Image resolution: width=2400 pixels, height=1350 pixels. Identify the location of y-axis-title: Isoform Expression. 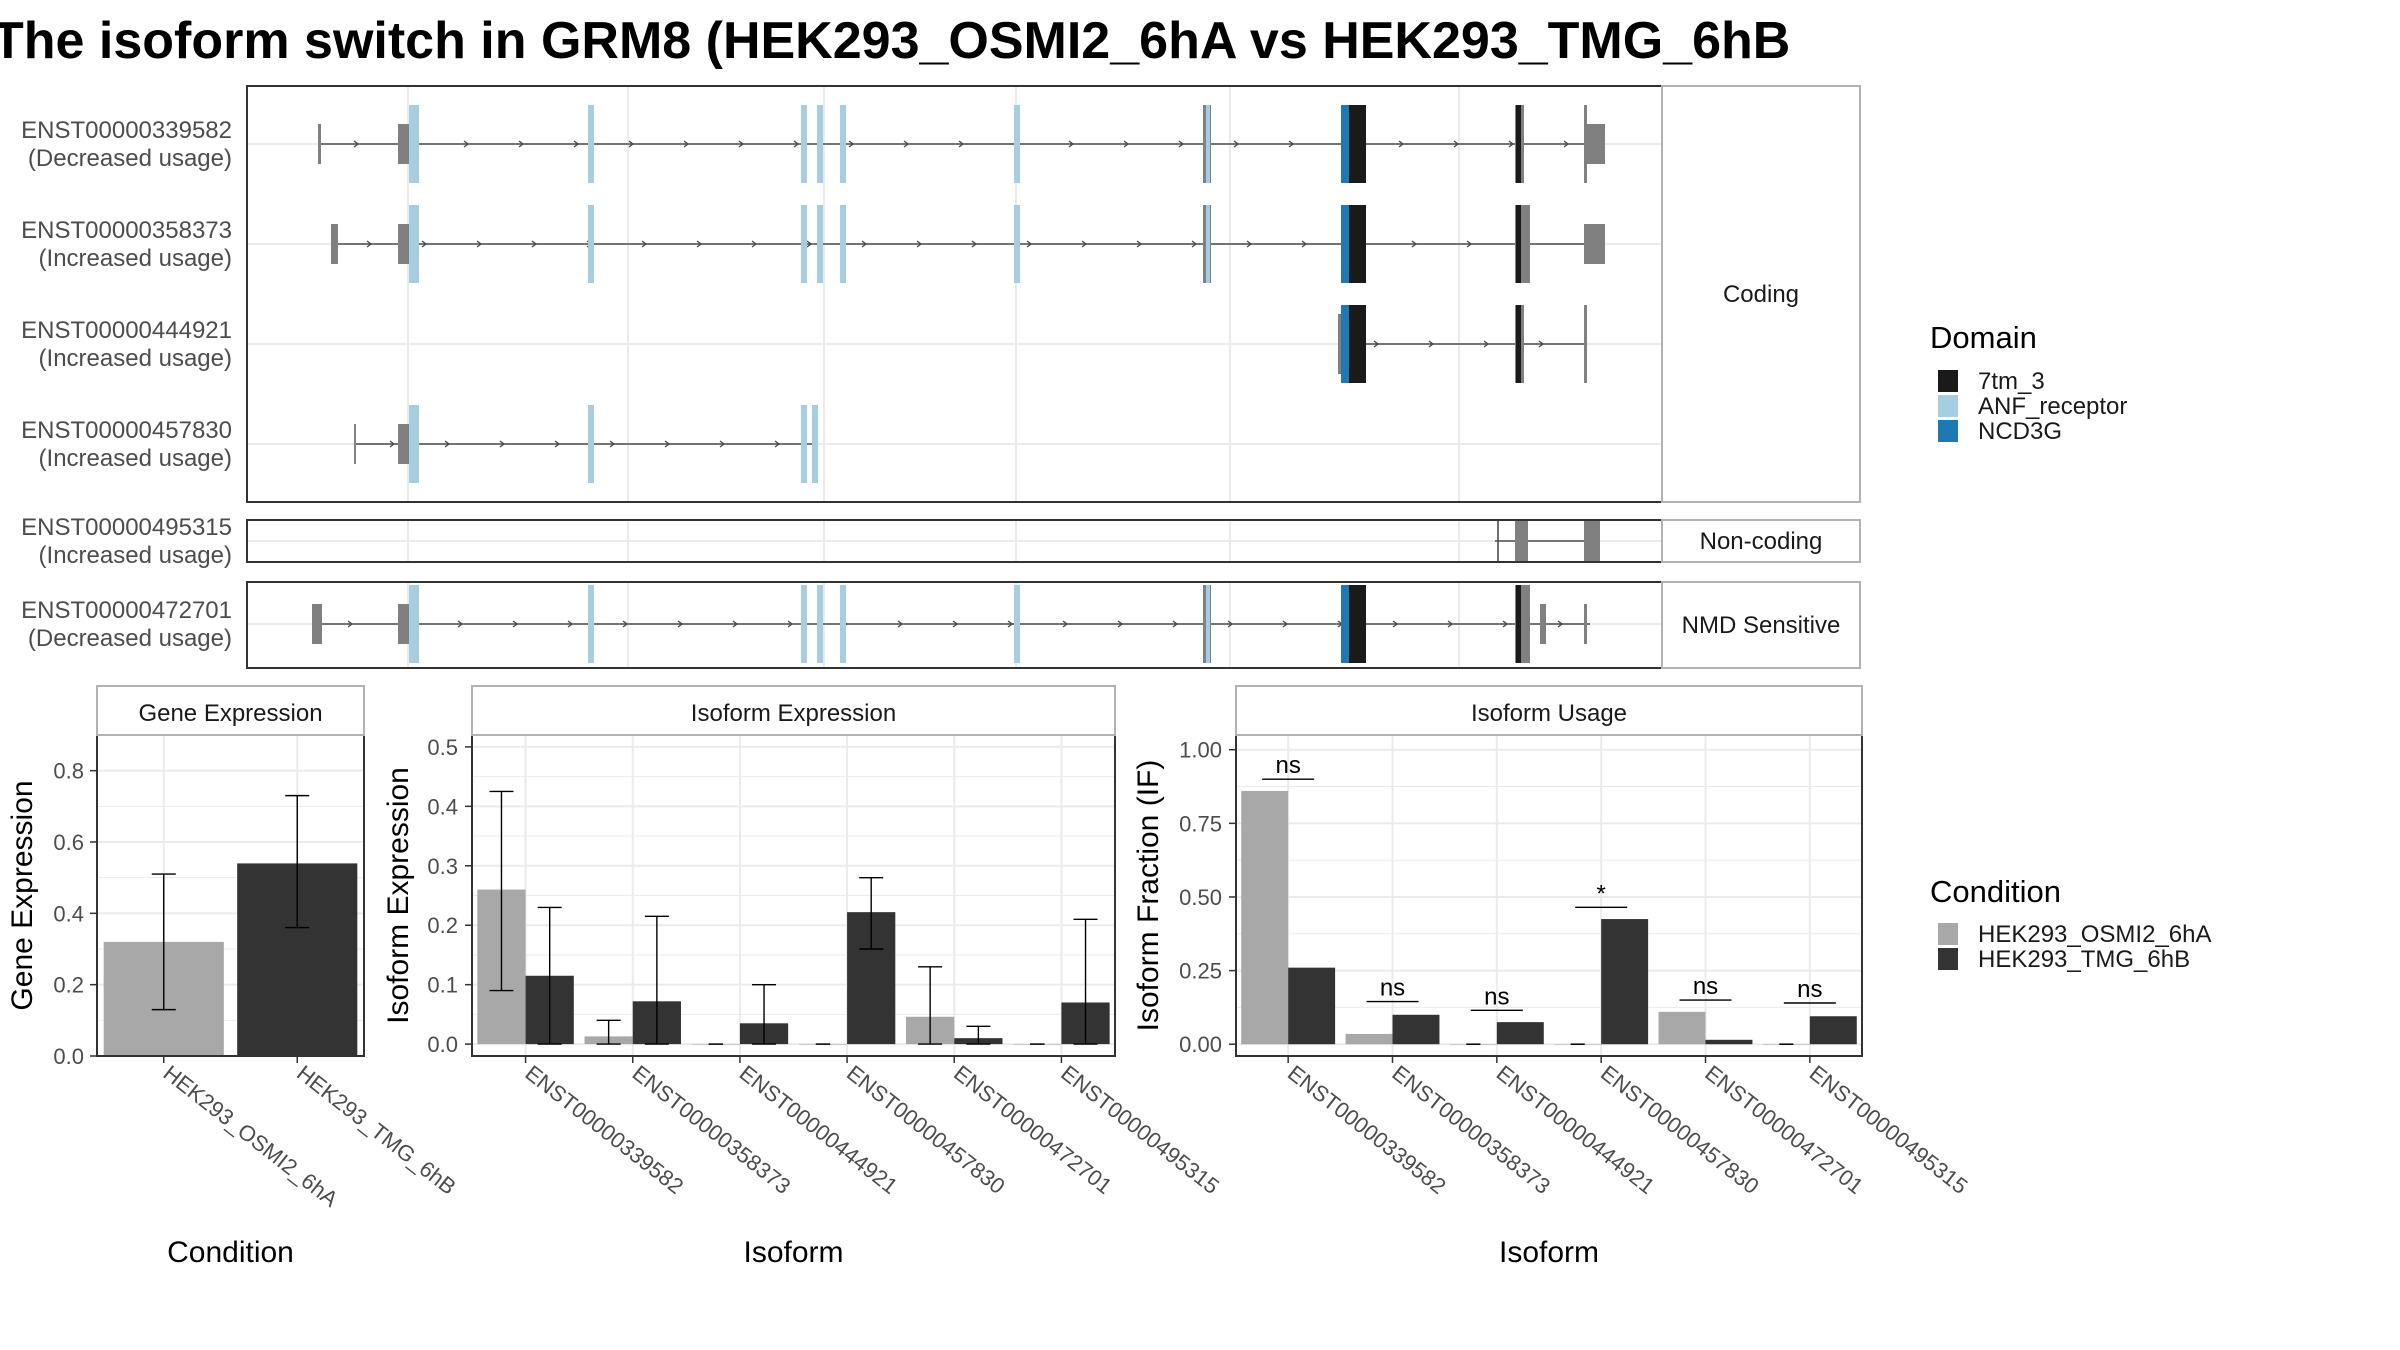
(398, 895).